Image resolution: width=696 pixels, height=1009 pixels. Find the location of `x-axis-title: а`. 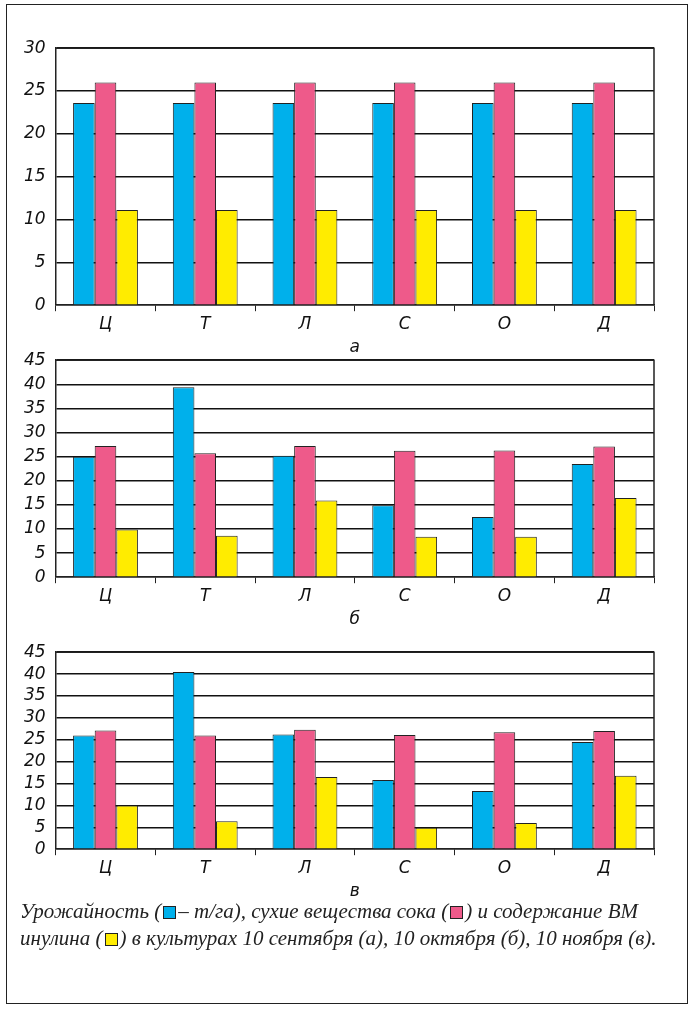

x-axis-title: а is located at coordinates (355, 346).